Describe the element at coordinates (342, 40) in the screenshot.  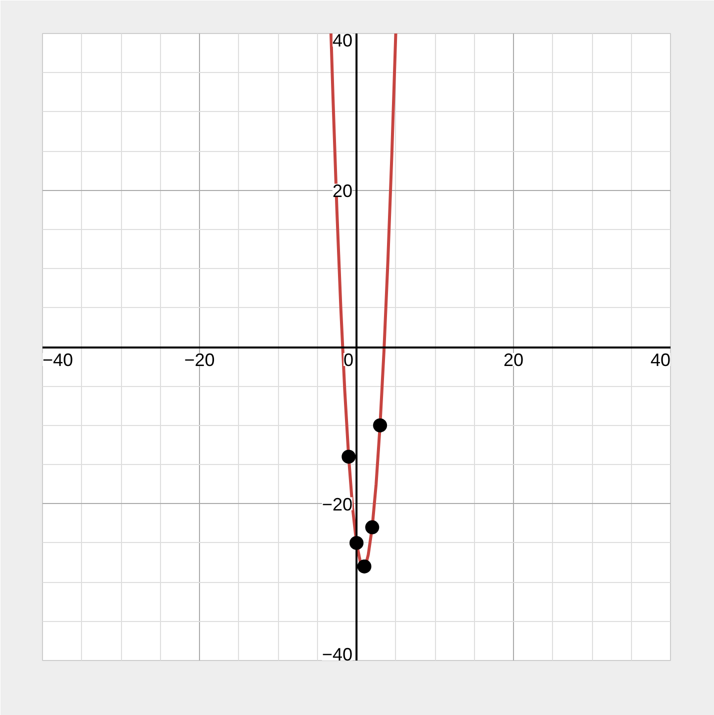
I see `y-tick-label: 40` at that location.